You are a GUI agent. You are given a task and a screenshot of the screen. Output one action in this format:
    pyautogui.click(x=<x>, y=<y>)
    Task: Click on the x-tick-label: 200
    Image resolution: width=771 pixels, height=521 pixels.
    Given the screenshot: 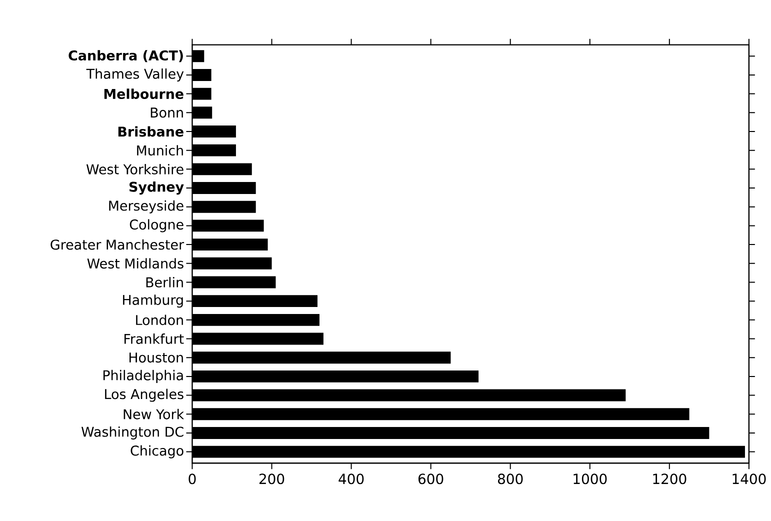 What is the action you would take?
    pyautogui.click(x=271, y=479)
    